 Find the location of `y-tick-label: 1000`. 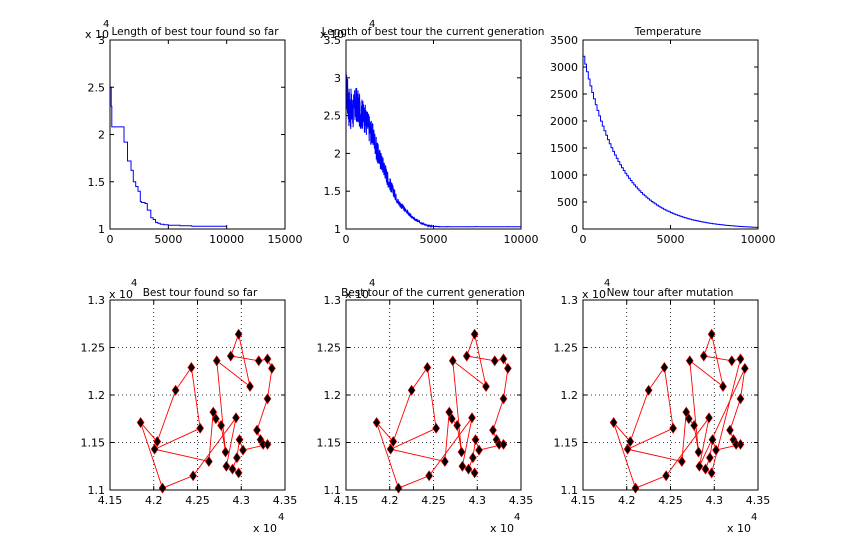

y-tick-label: 1000 is located at coordinates (564, 175).